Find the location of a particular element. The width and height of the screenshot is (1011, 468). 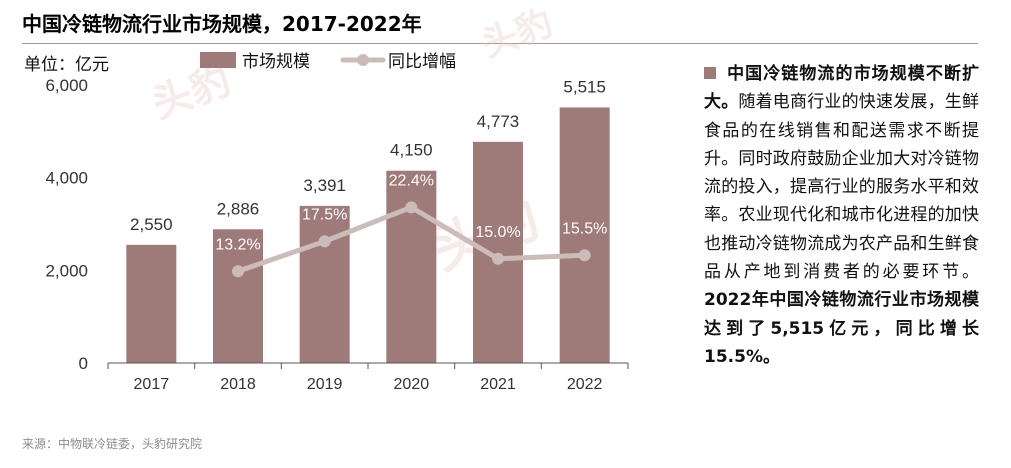

y-tick-label: 4,000 is located at coordinates (66, 178).